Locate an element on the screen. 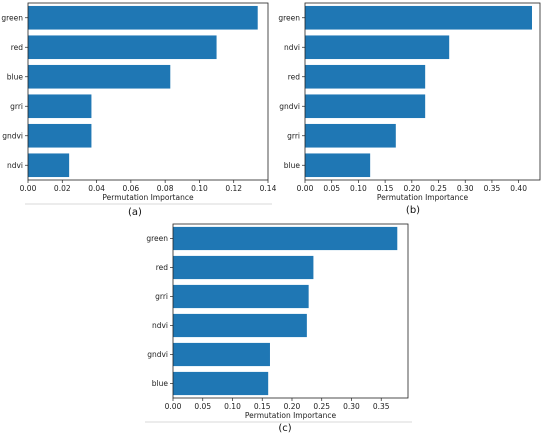 This screenshot has width=550, height=439. x-tick-label: 0.14 is located at coordinates (268, 188).